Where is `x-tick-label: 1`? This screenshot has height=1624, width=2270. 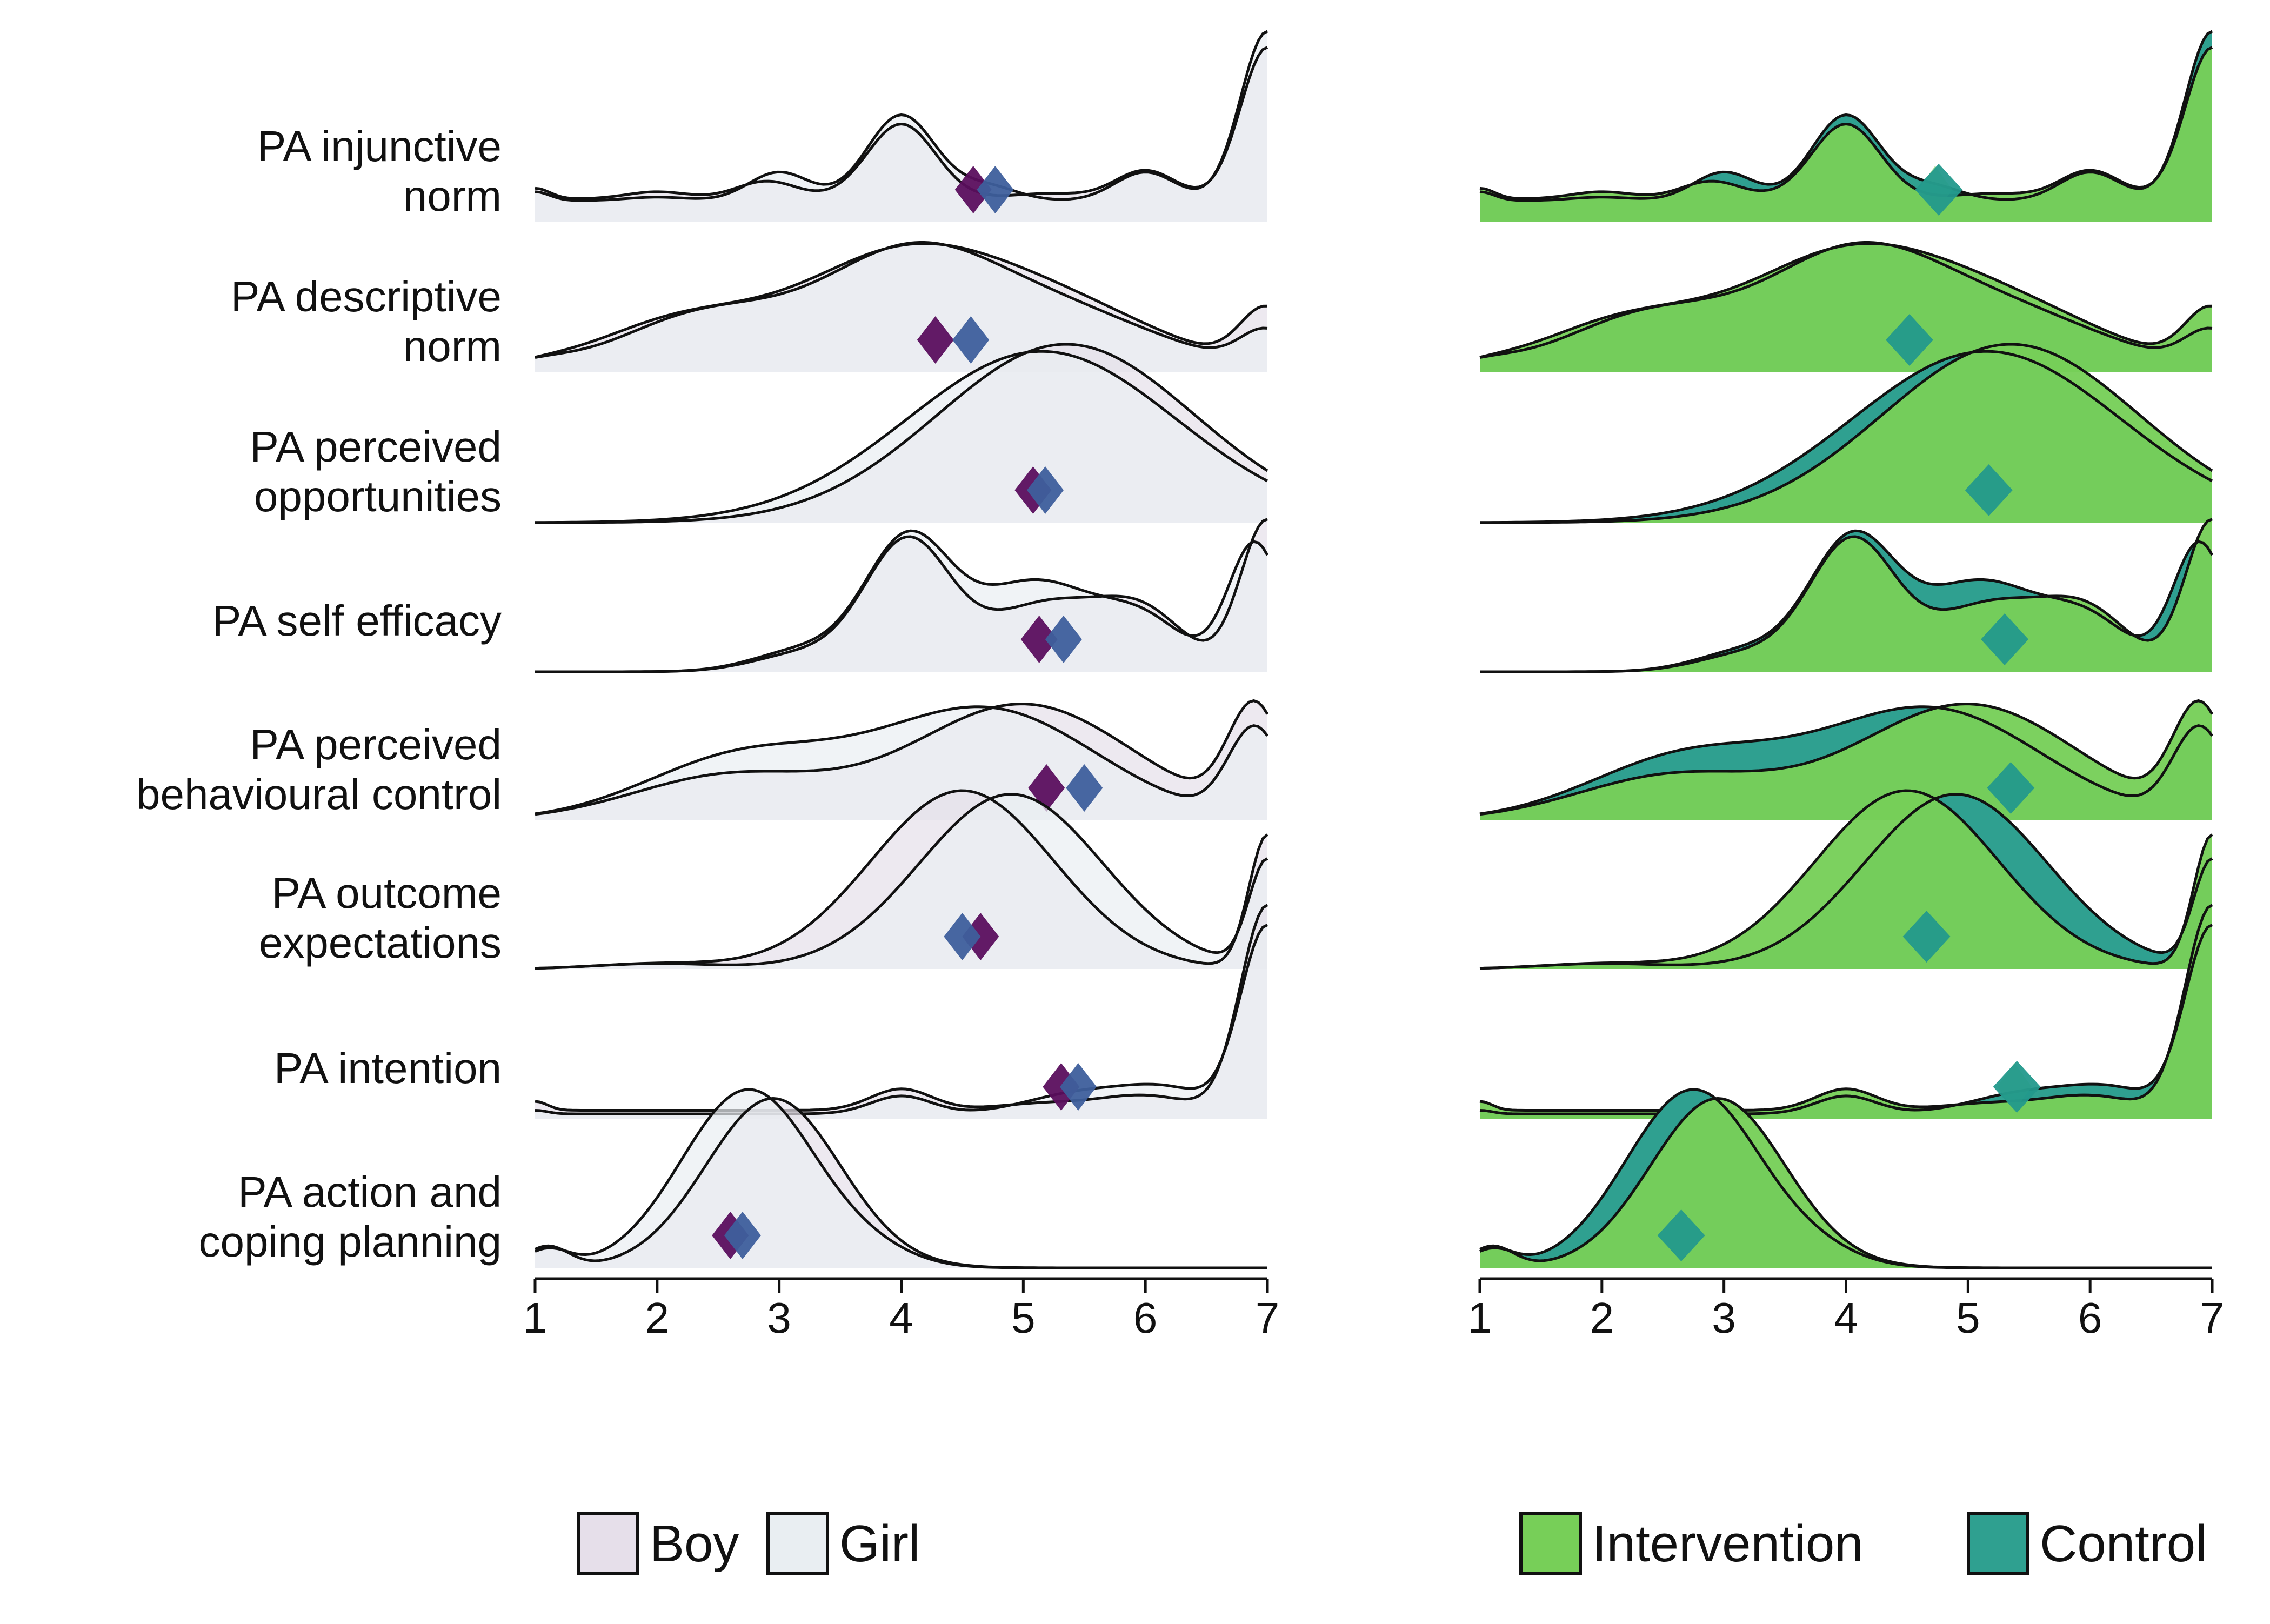
x-tick-label: 1 is located at coordinates (1480, 1318).